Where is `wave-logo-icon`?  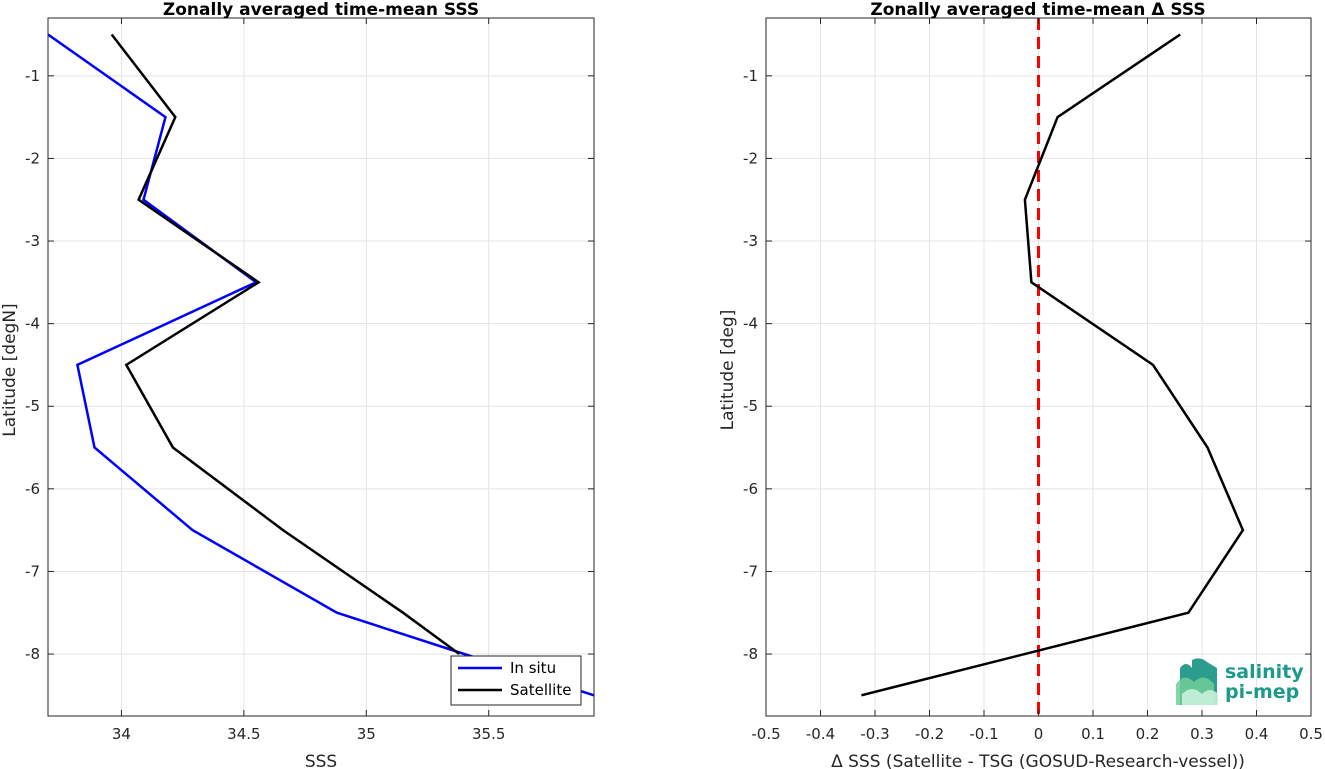 wave-logo-icon is located at coordinates (1197, 681).